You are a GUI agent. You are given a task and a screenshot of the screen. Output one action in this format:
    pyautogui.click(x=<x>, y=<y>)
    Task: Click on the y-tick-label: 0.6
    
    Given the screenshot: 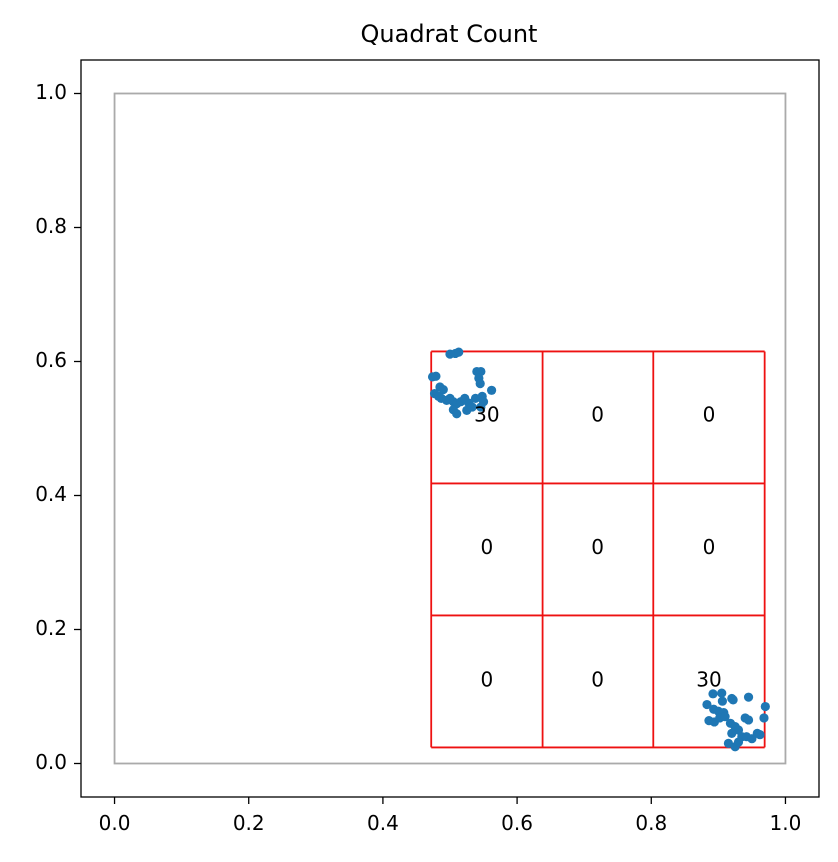 What is the action you would take?
    pyautogui.click(x=51, y=360)
    